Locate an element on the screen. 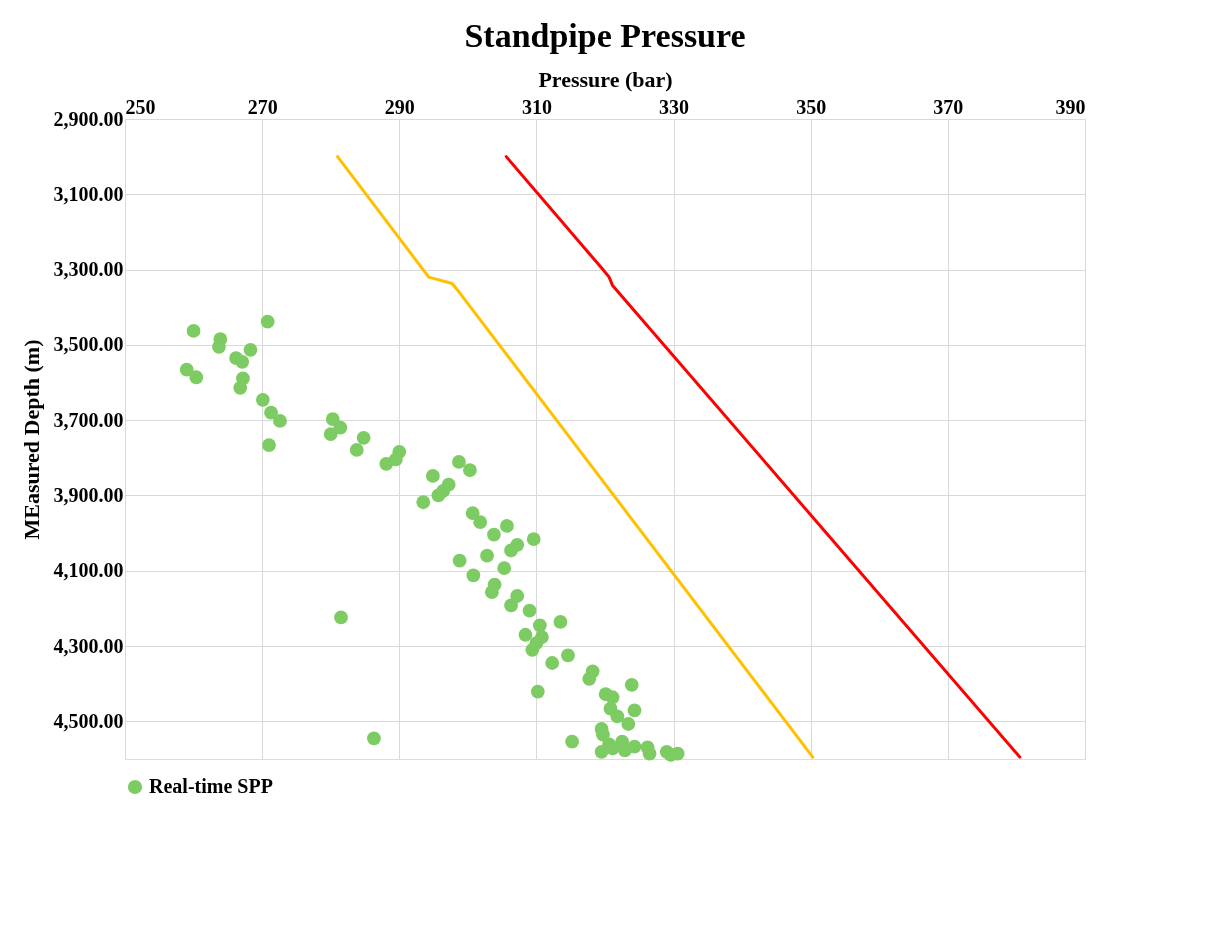  x-tick-label: 390 is located at coordinates (1070, 106).